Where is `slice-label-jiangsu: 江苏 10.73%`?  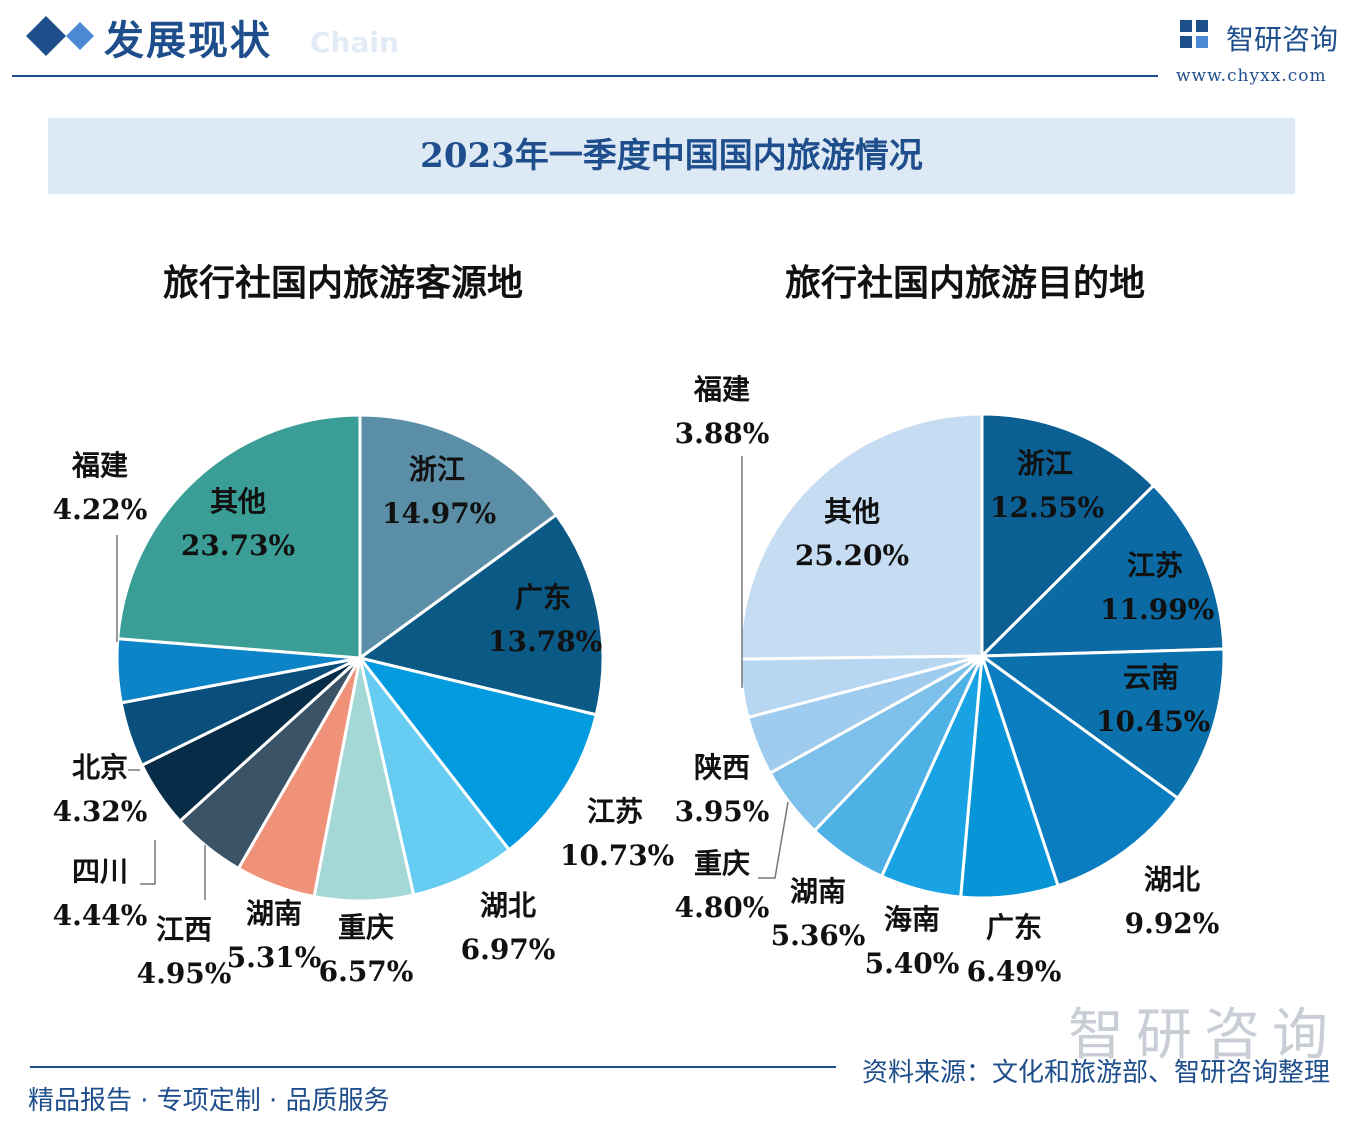 slice-label-jiangsu: 江苏 10.73% is located at coordinates (617, 833).